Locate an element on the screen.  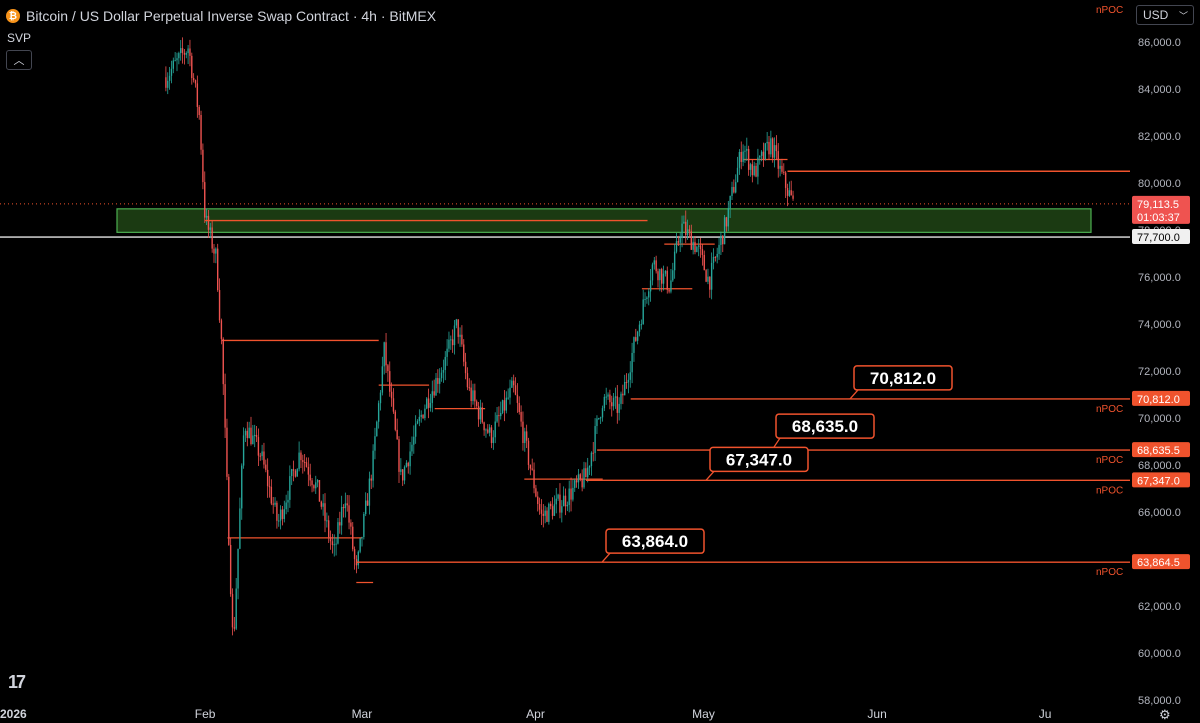
current-price-tag-bg is located at coordinates (1161, 209).